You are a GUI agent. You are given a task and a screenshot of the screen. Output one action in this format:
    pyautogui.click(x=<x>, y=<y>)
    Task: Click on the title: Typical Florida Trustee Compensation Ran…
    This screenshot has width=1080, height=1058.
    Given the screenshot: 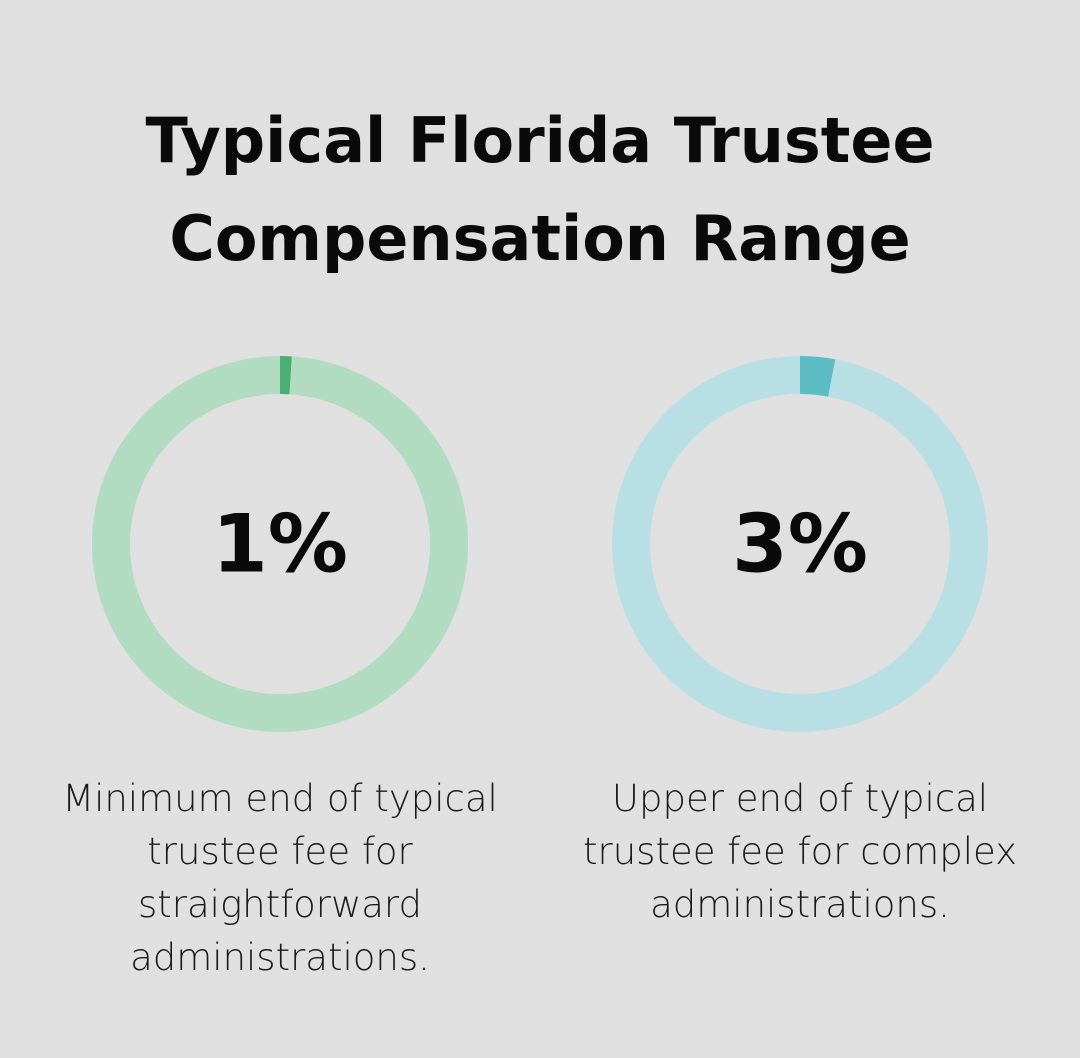 What is the action you would take?
    pyautogui.click(x=540, y=189)
    